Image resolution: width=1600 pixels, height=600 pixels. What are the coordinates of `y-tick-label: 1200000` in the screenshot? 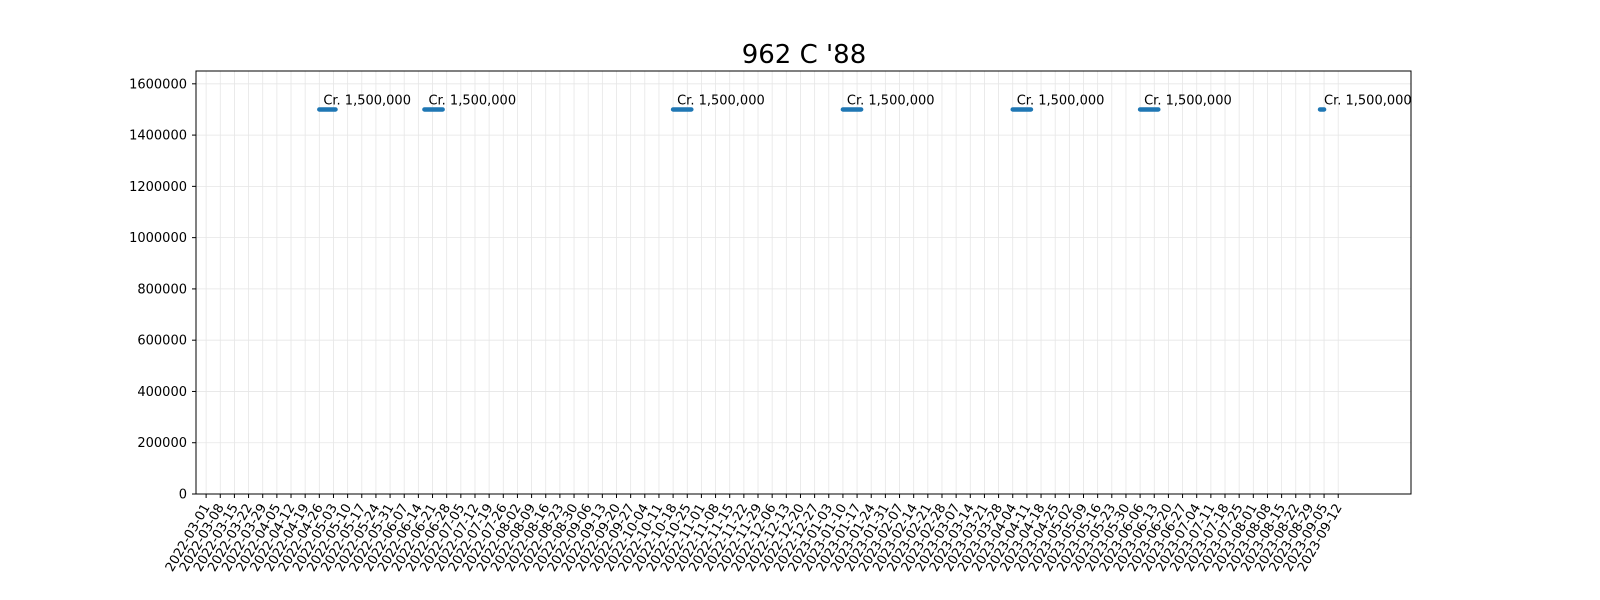 It's located at (158, 187).